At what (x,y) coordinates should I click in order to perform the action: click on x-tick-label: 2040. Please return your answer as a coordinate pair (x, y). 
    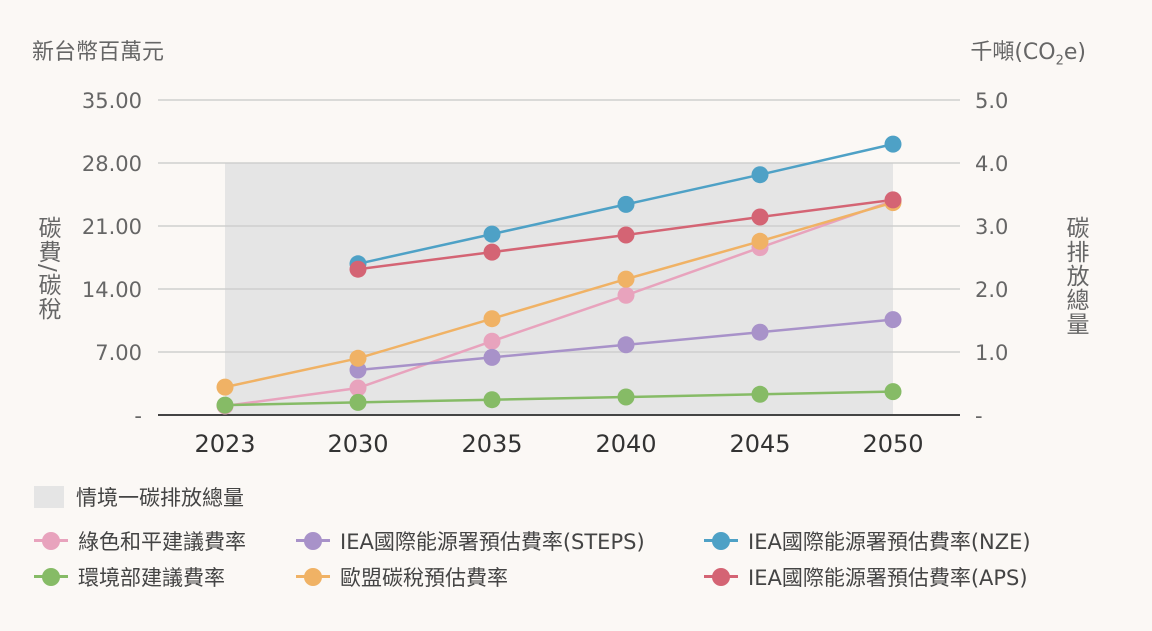
    Looking at the image, I should click on (625, 444).